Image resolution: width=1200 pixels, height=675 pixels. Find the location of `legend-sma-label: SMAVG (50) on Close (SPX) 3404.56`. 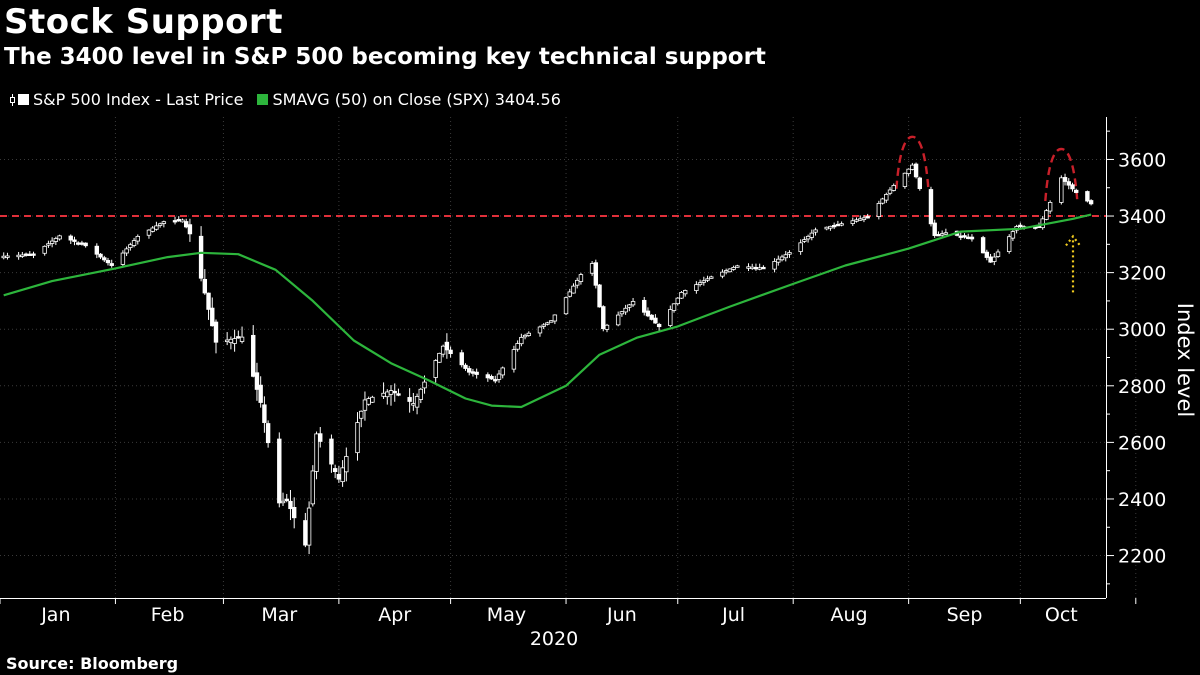

legend-sma-label: SMAVG (50) on Close (SPX) 3404.56 is located at coordinates (416, 99).